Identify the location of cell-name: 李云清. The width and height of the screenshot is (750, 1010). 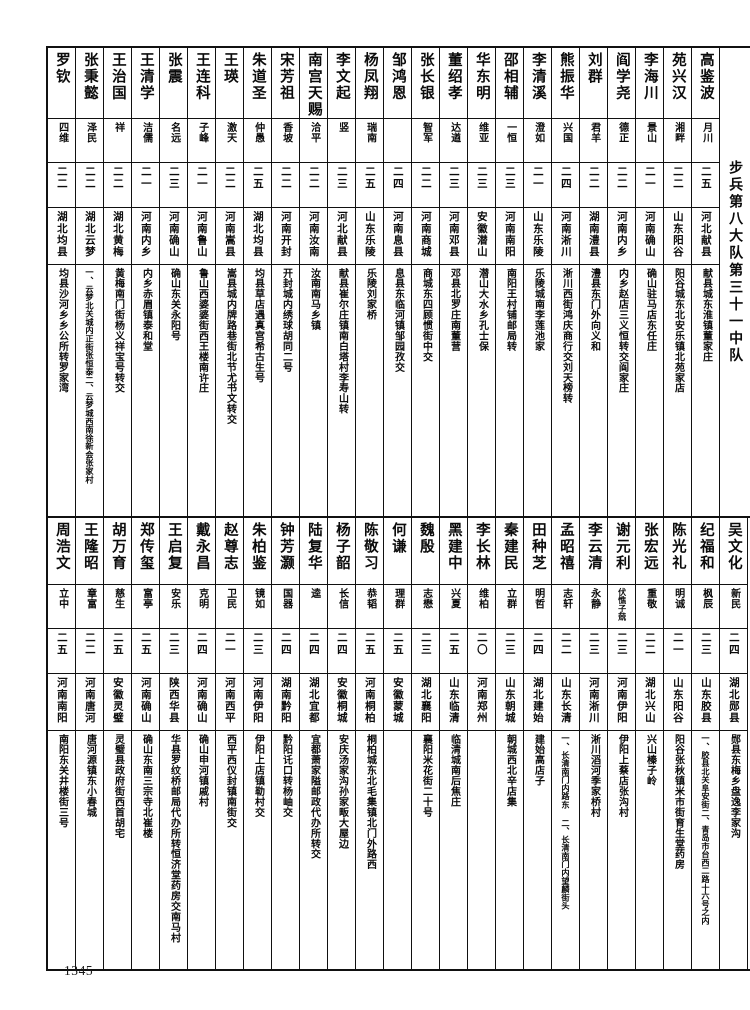
(593, 550).